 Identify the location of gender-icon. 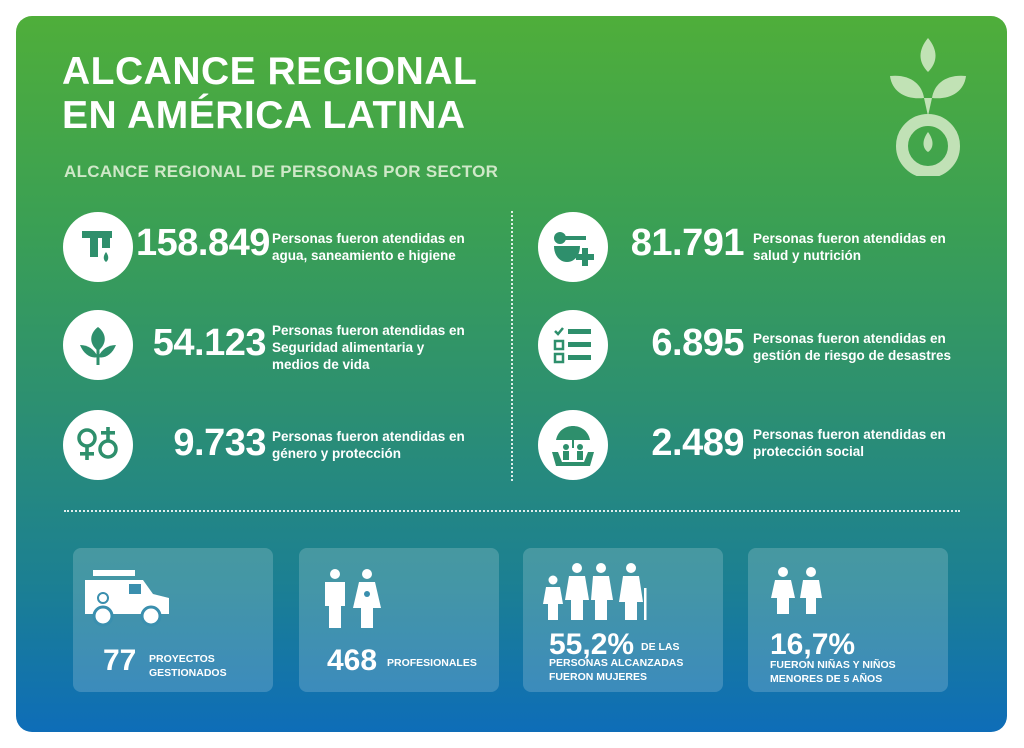
(98, 445).